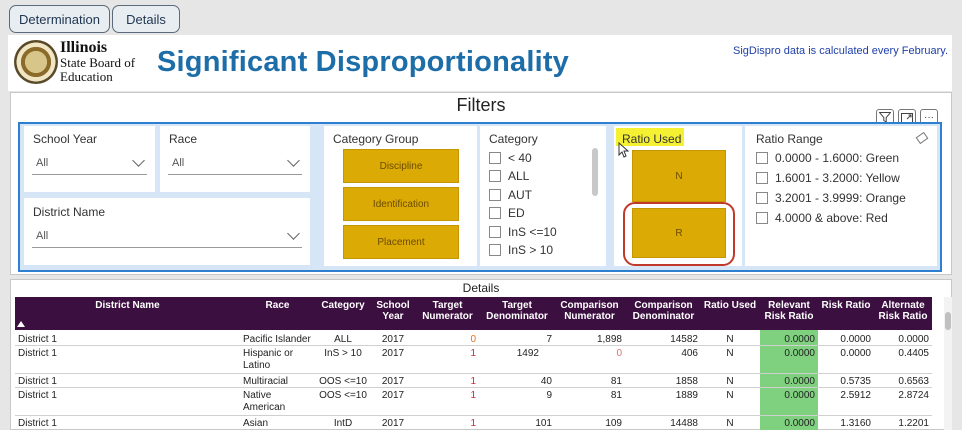 Image resolution: width=962 pixels, height=430 pixels. What do you see at coordinates (686, 381) in the screenshot?
I see `table-cell: 1858` at bounding box center [686, 381].